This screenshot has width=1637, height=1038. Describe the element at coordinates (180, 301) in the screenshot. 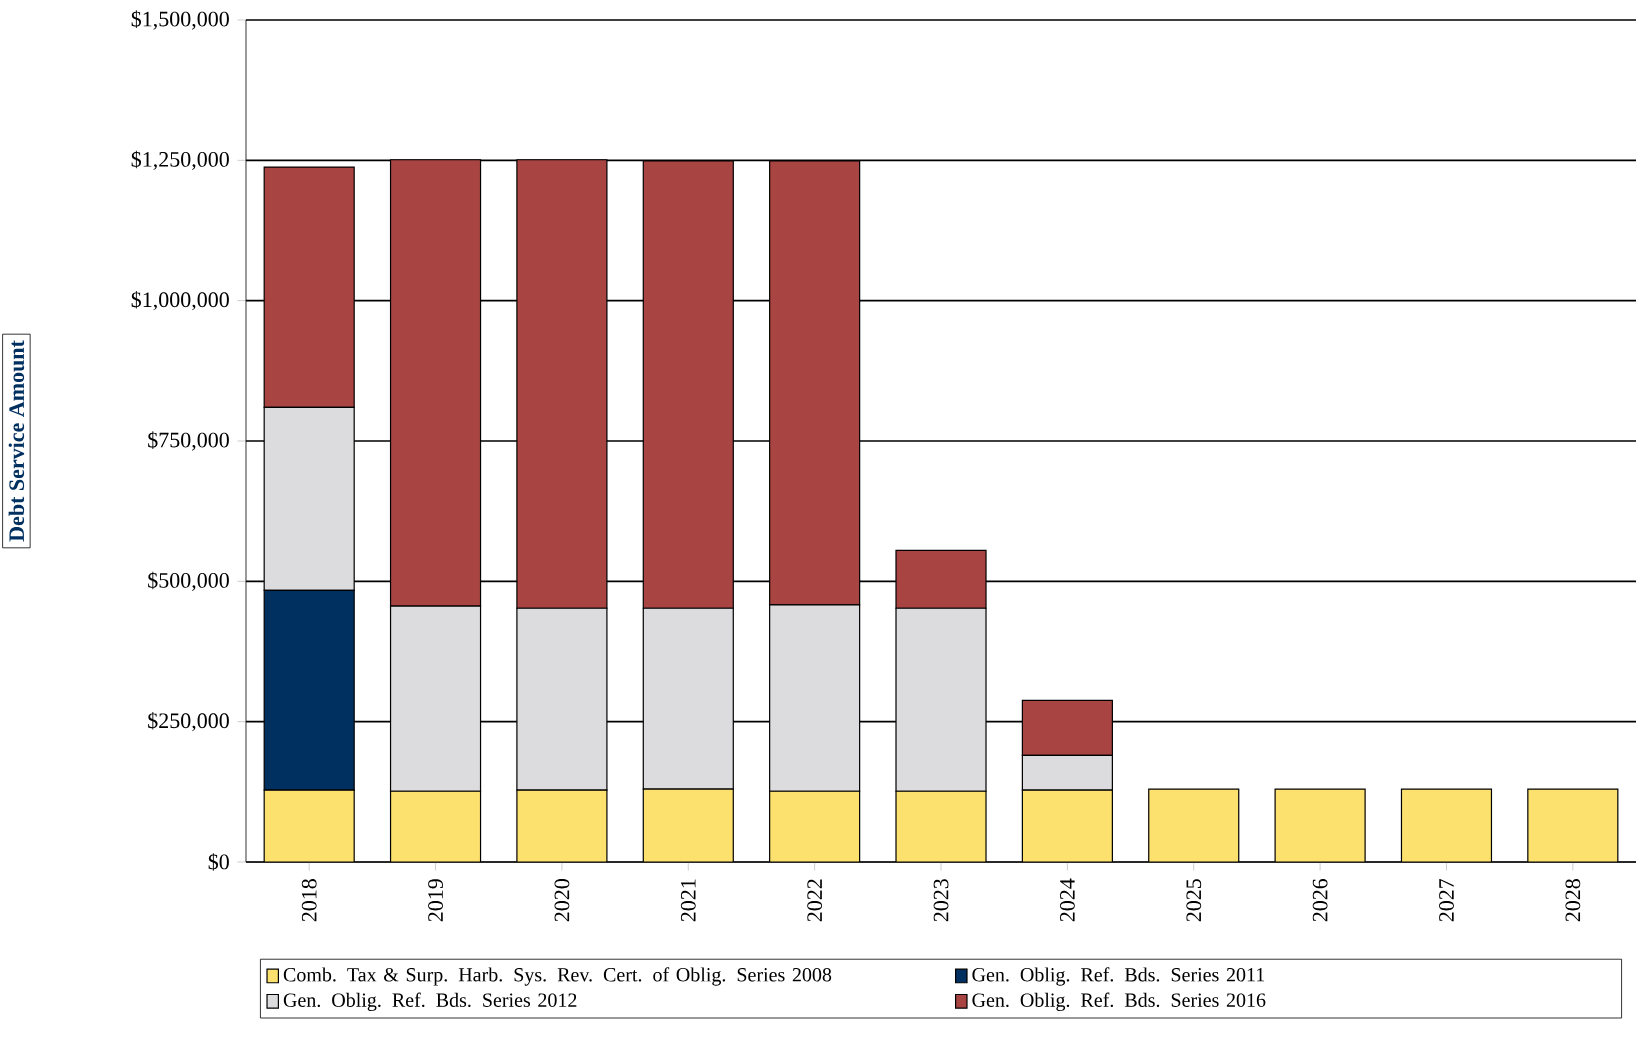

I see `y-tick-label: $1,000,000` at that location.